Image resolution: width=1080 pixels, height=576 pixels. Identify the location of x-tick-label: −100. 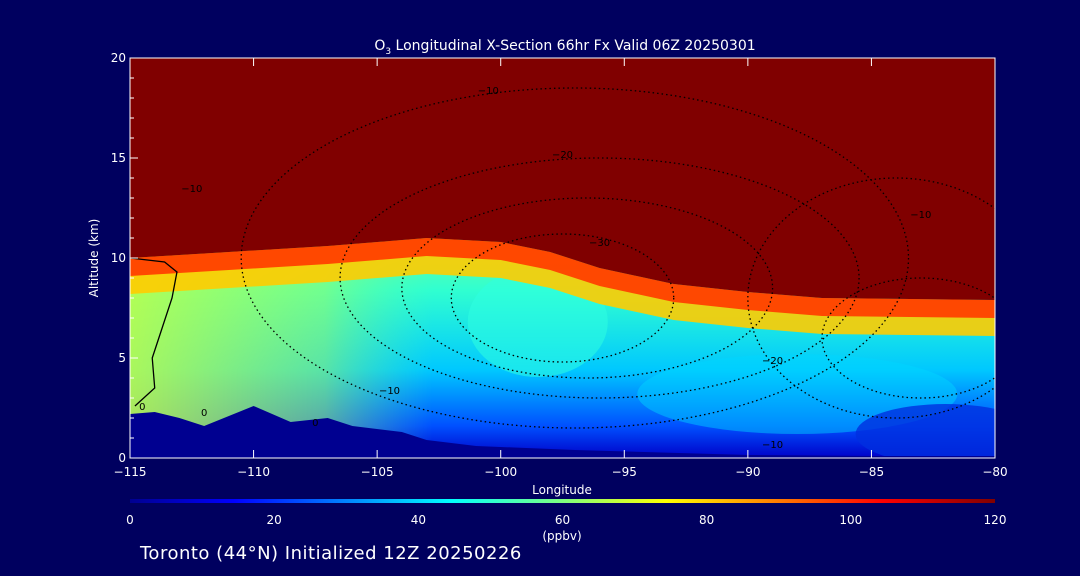
(500, 472).